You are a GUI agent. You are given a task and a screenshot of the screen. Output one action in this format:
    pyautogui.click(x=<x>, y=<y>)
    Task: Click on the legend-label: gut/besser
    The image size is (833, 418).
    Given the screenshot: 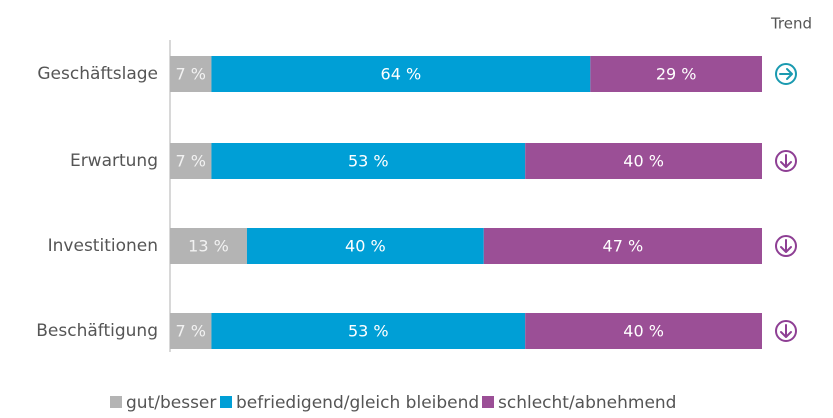 What is the action you would take?
    pyautogui.click(x=171, y=403)
    